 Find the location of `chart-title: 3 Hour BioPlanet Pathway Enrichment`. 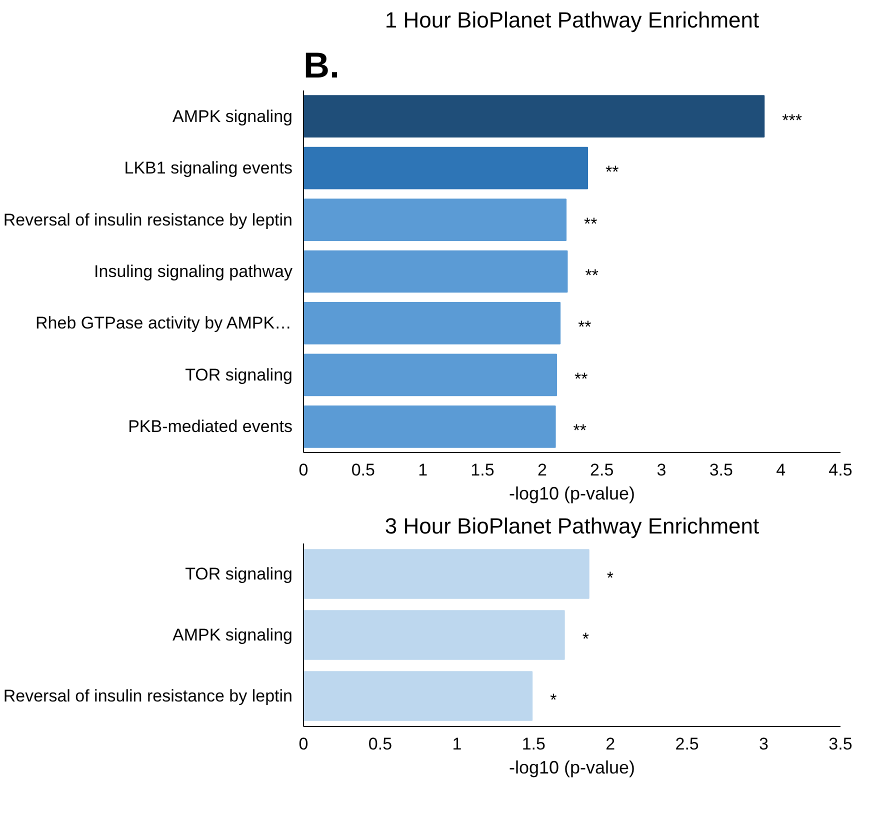

chart-title: 3 Hour BioPlanet Pathway Enrichment is located at coordinates (572, 526).